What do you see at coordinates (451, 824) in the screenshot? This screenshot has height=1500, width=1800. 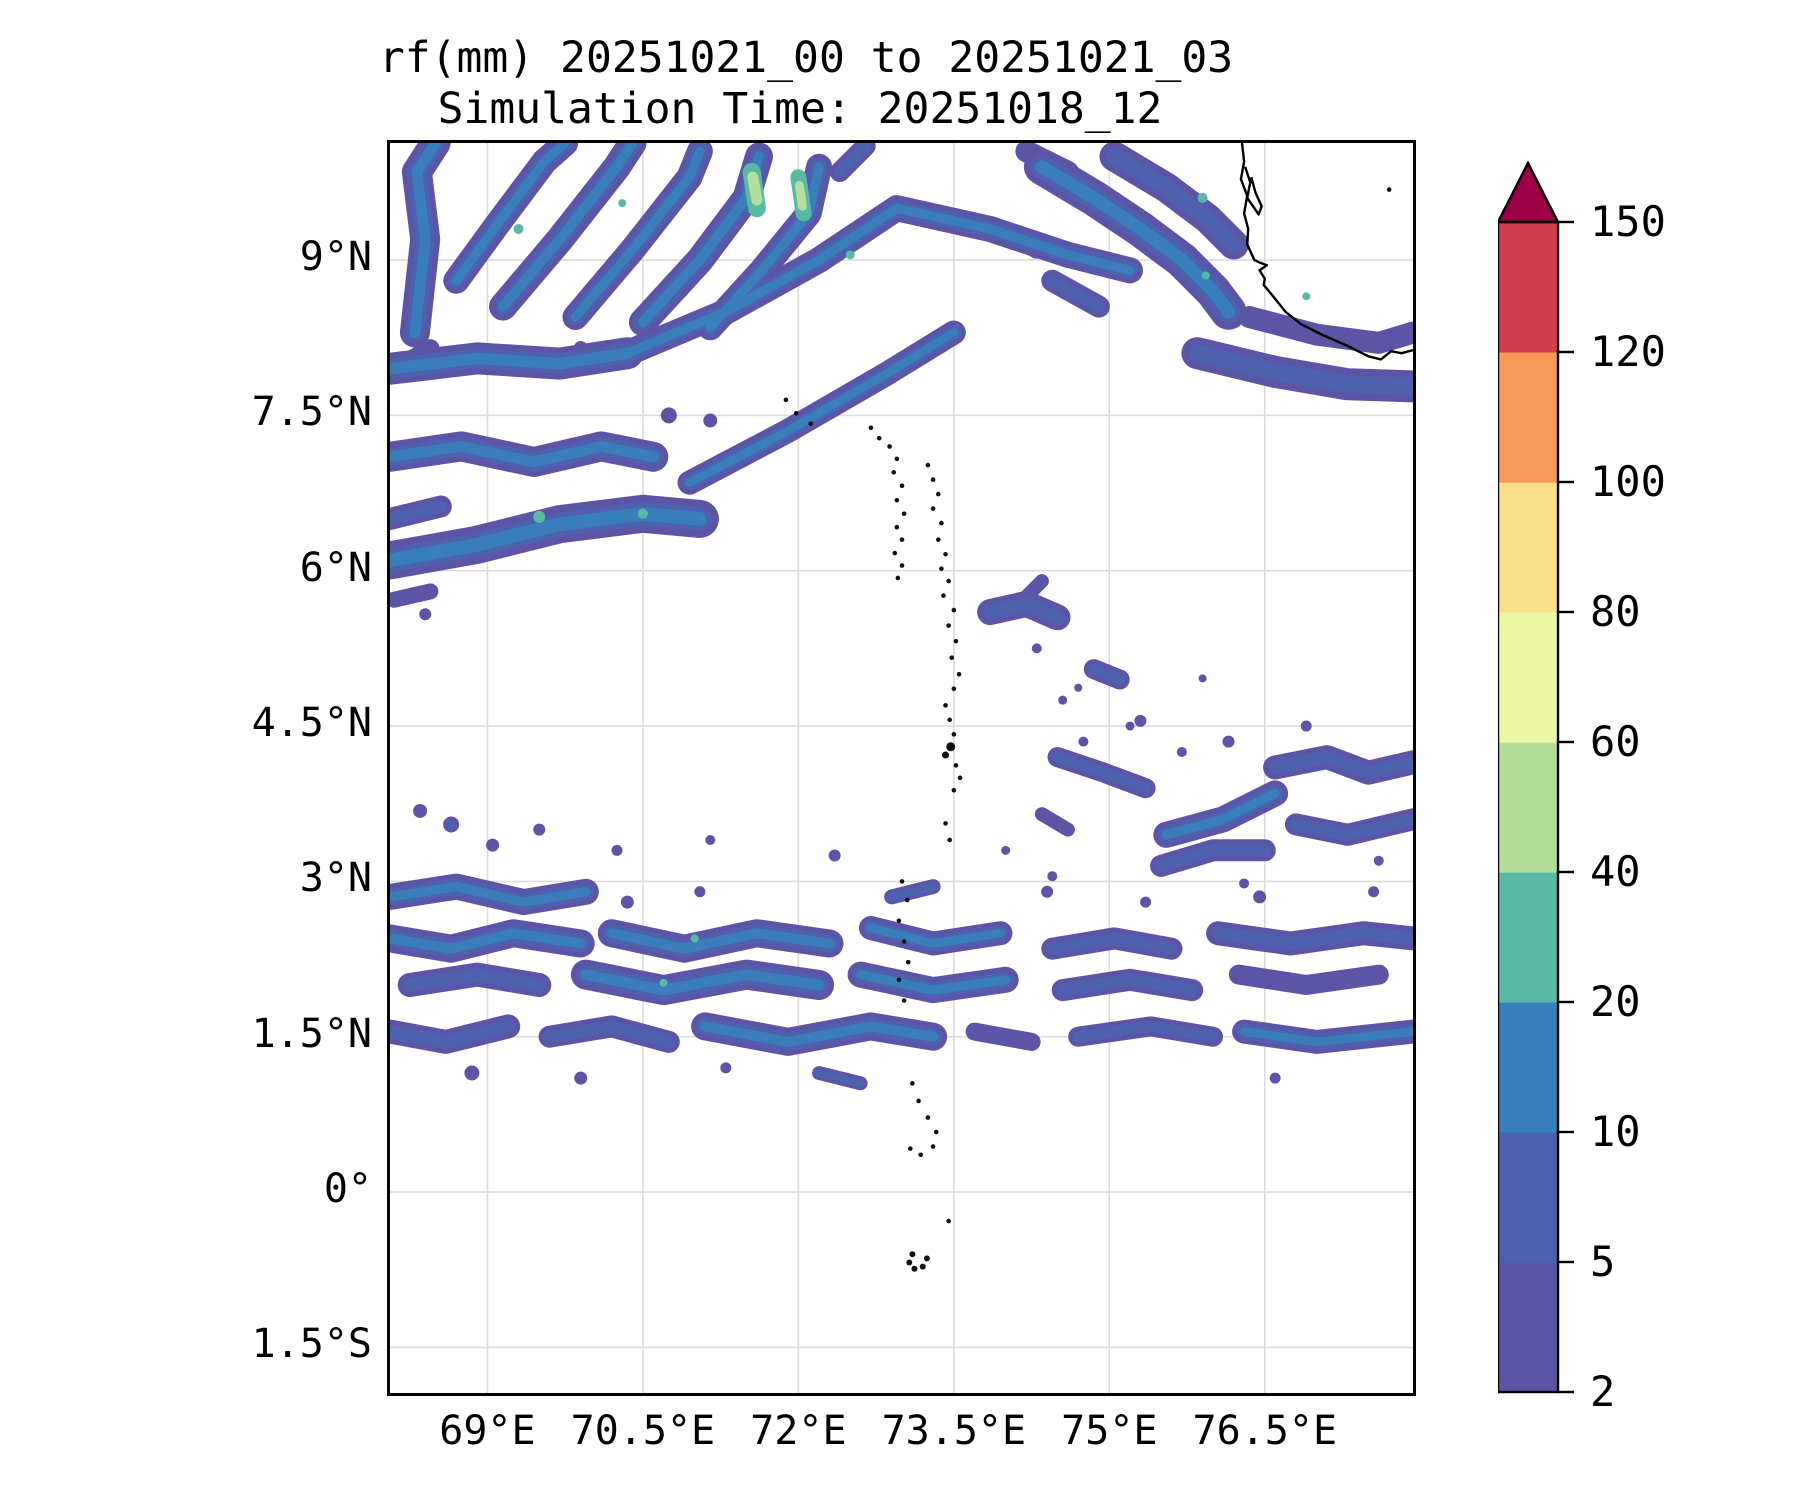 I see `rainfall-blob-s` at bounding box center [451, 824].